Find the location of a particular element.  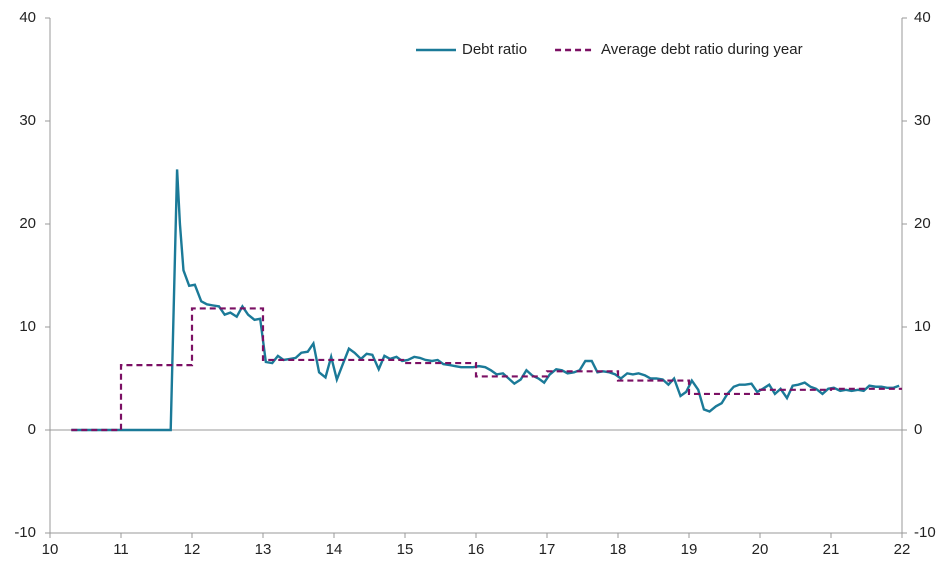

y2-tick-label: -10 is located at coordinates (925, 532).